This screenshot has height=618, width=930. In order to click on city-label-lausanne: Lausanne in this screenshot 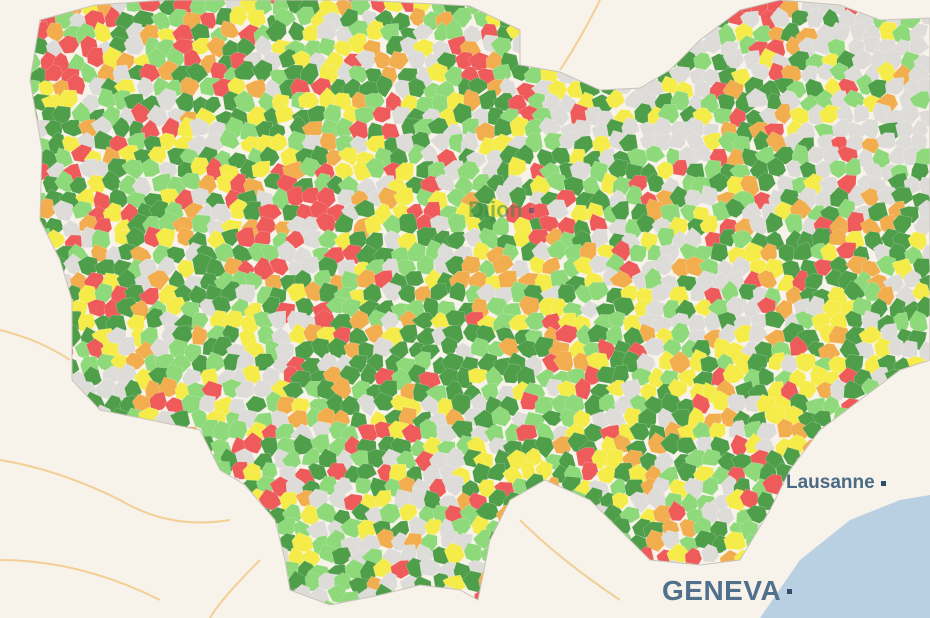, I will do `click(836, 483)`.